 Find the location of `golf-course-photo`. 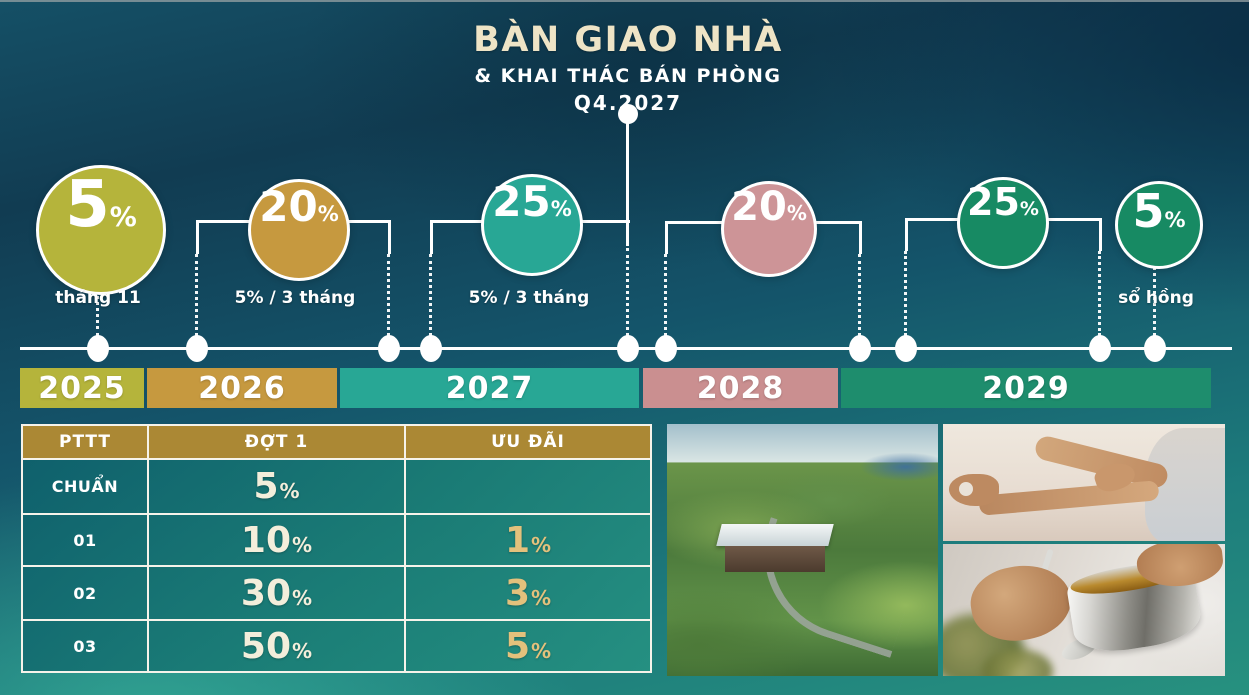

golf-course-photo is located at coordinates (802, 550).